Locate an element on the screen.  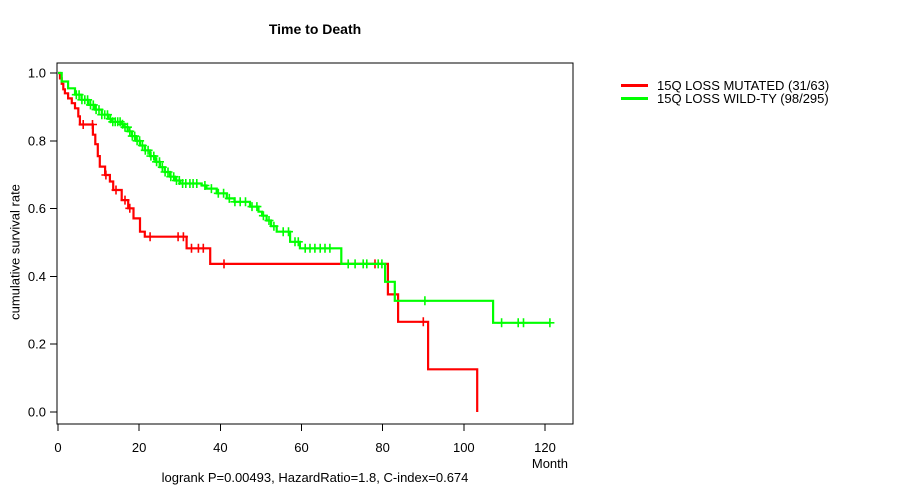
legend-label-wildtype: 15Q LOSS WILD-TY (98/295) is located at coordinates (743, 98).